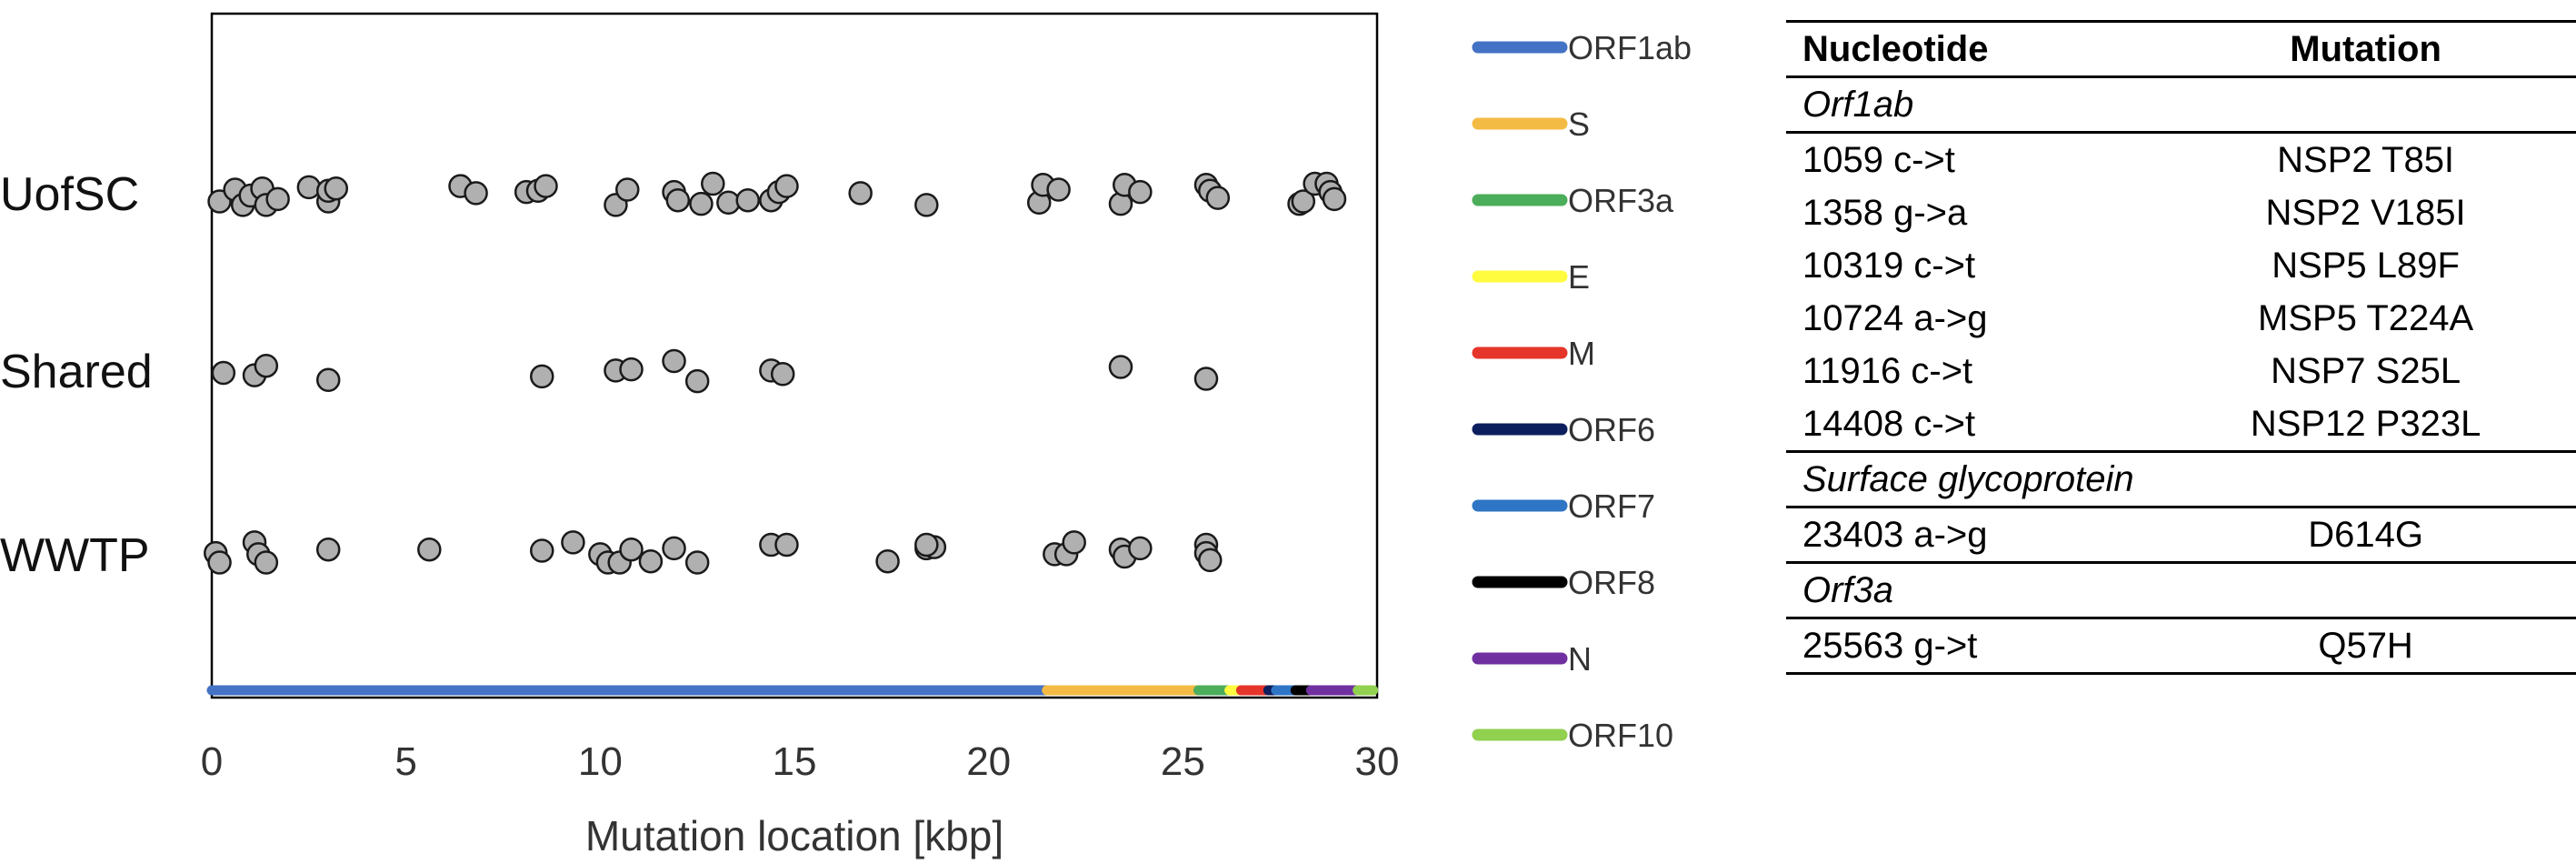 The width and height of the screenshot is (2576, 864). I want to click on table-row: 1059 c->t NSP2 T85I, so click(2181, 160).